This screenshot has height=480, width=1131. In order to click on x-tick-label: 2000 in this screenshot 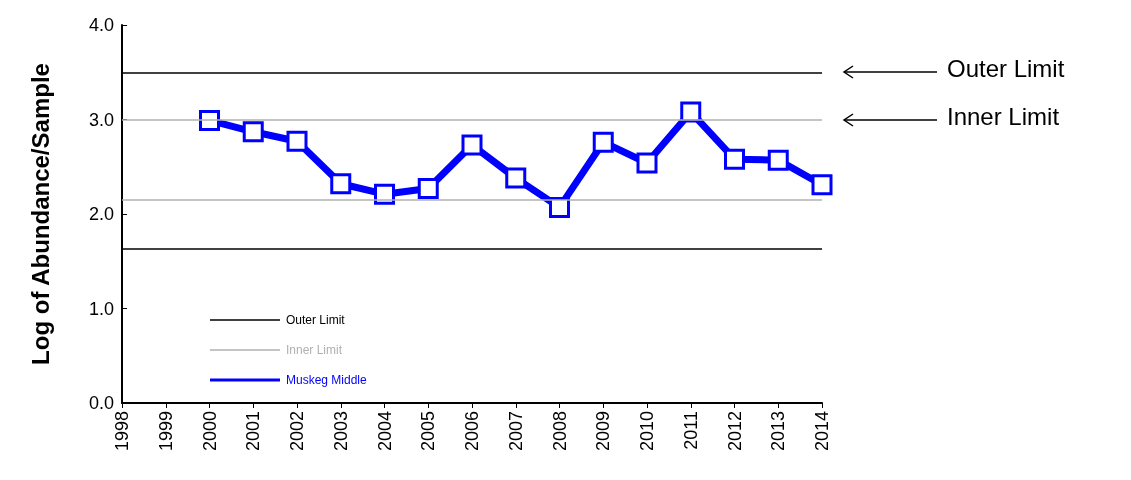, I will do `click(209, 431)`.